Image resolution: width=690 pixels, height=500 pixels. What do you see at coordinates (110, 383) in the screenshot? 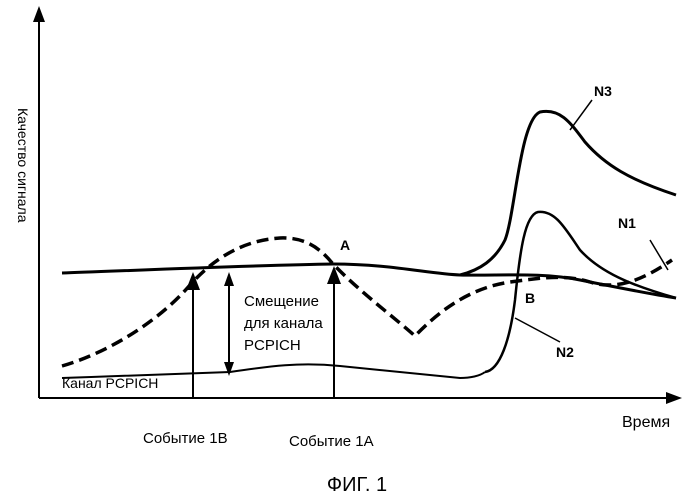
I see `channel-label: Канал PCPICH` at bounding box center [110, 383].